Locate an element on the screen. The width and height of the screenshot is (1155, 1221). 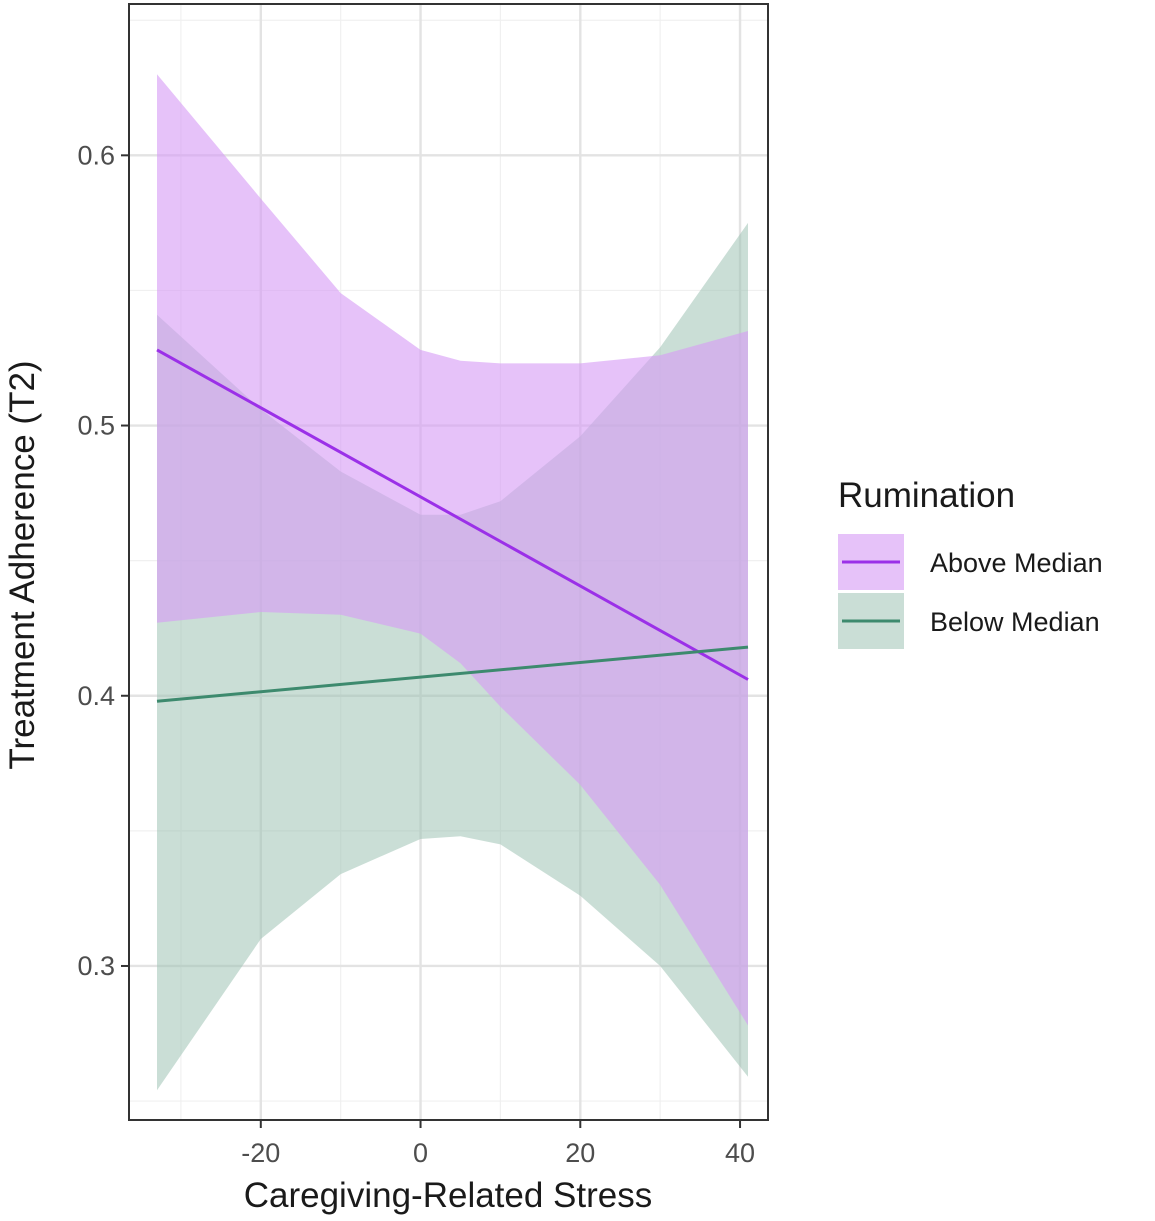
series-line-above-median is located at coordinates (452, 514).